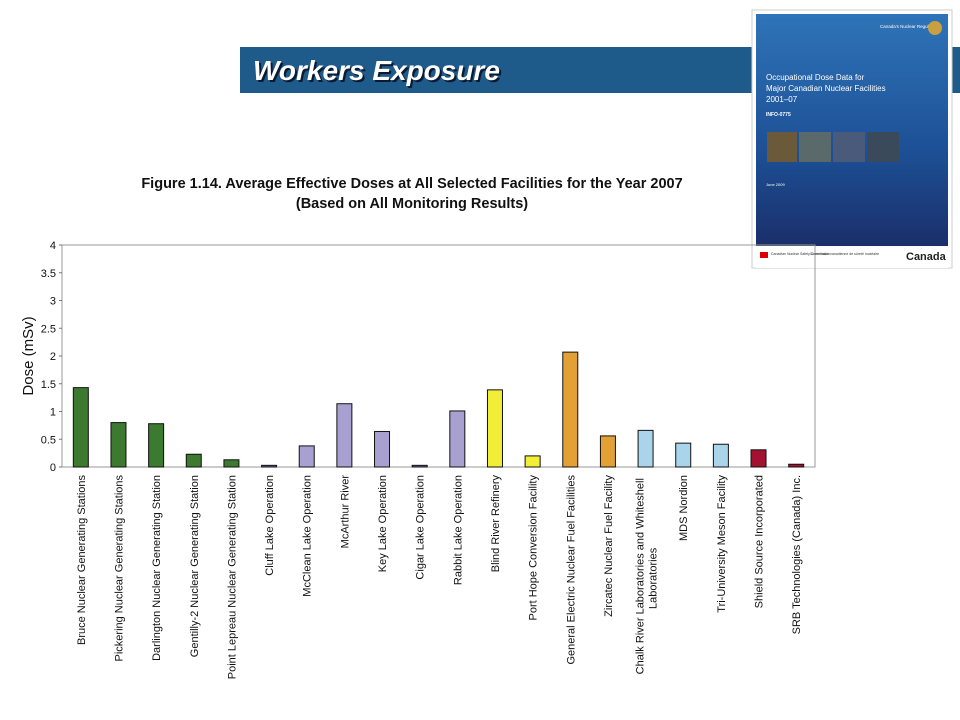  Describe the element at coordinates (782, 99) in the screenshot. I see `cover-title: 2001–07` at that location.